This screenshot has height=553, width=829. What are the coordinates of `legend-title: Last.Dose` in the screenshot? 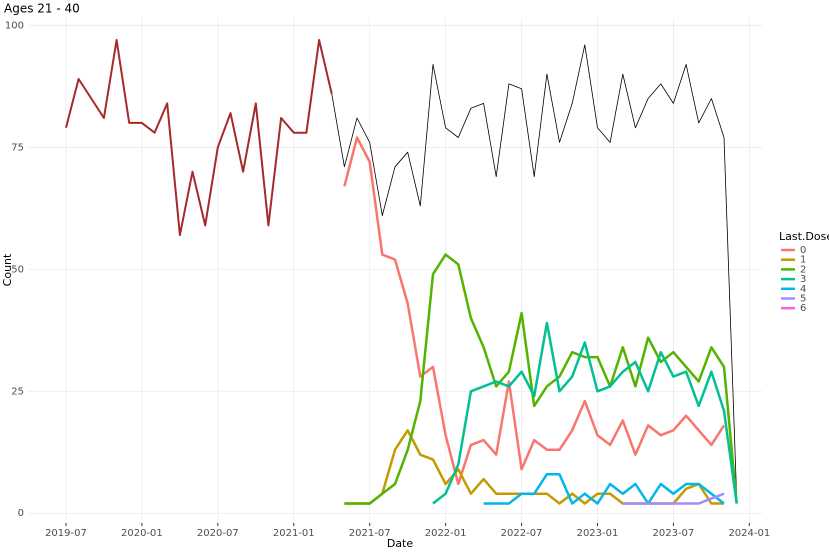 It's located at (804, 236).